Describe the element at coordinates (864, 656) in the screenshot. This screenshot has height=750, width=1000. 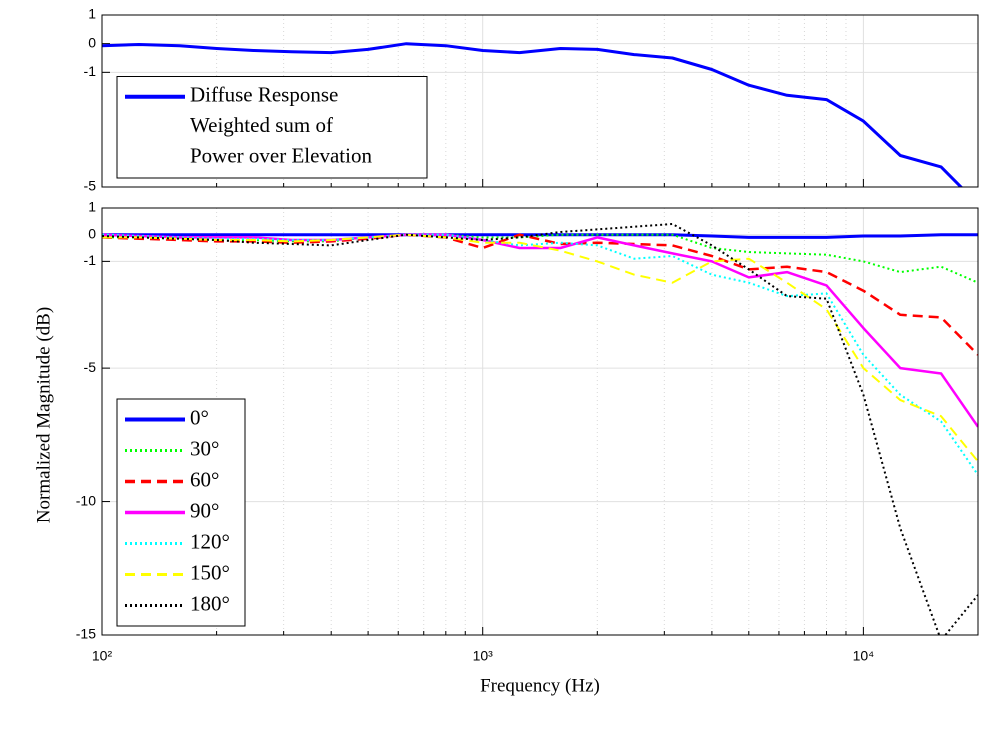
I see `x-tick-label: 10⁴` at that location.